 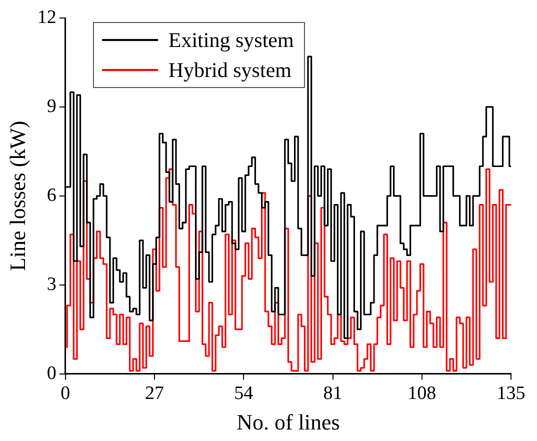 I want to click on x-tick-label: 54, so click(x=244, y=393).